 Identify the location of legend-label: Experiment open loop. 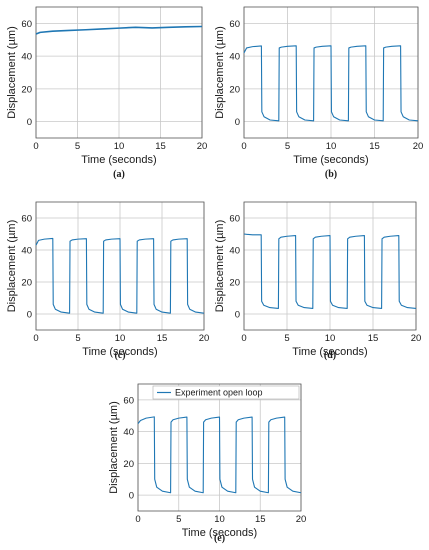
(219, 393).